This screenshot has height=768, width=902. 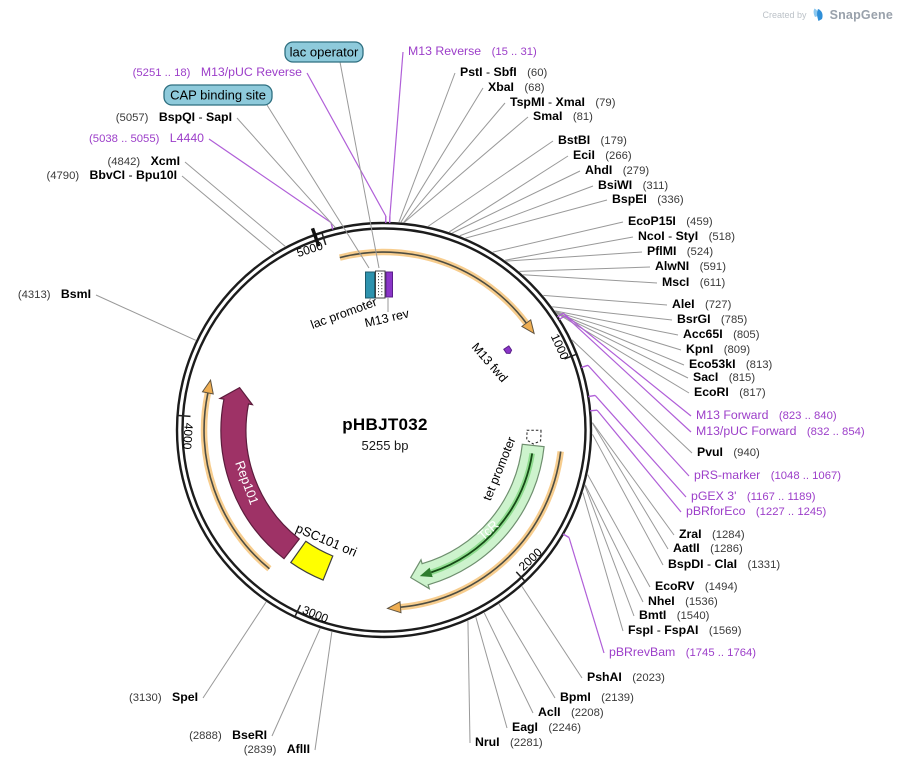 I want to click on primer-leader-m13-puc-reverse, so click(x=346, y=144).